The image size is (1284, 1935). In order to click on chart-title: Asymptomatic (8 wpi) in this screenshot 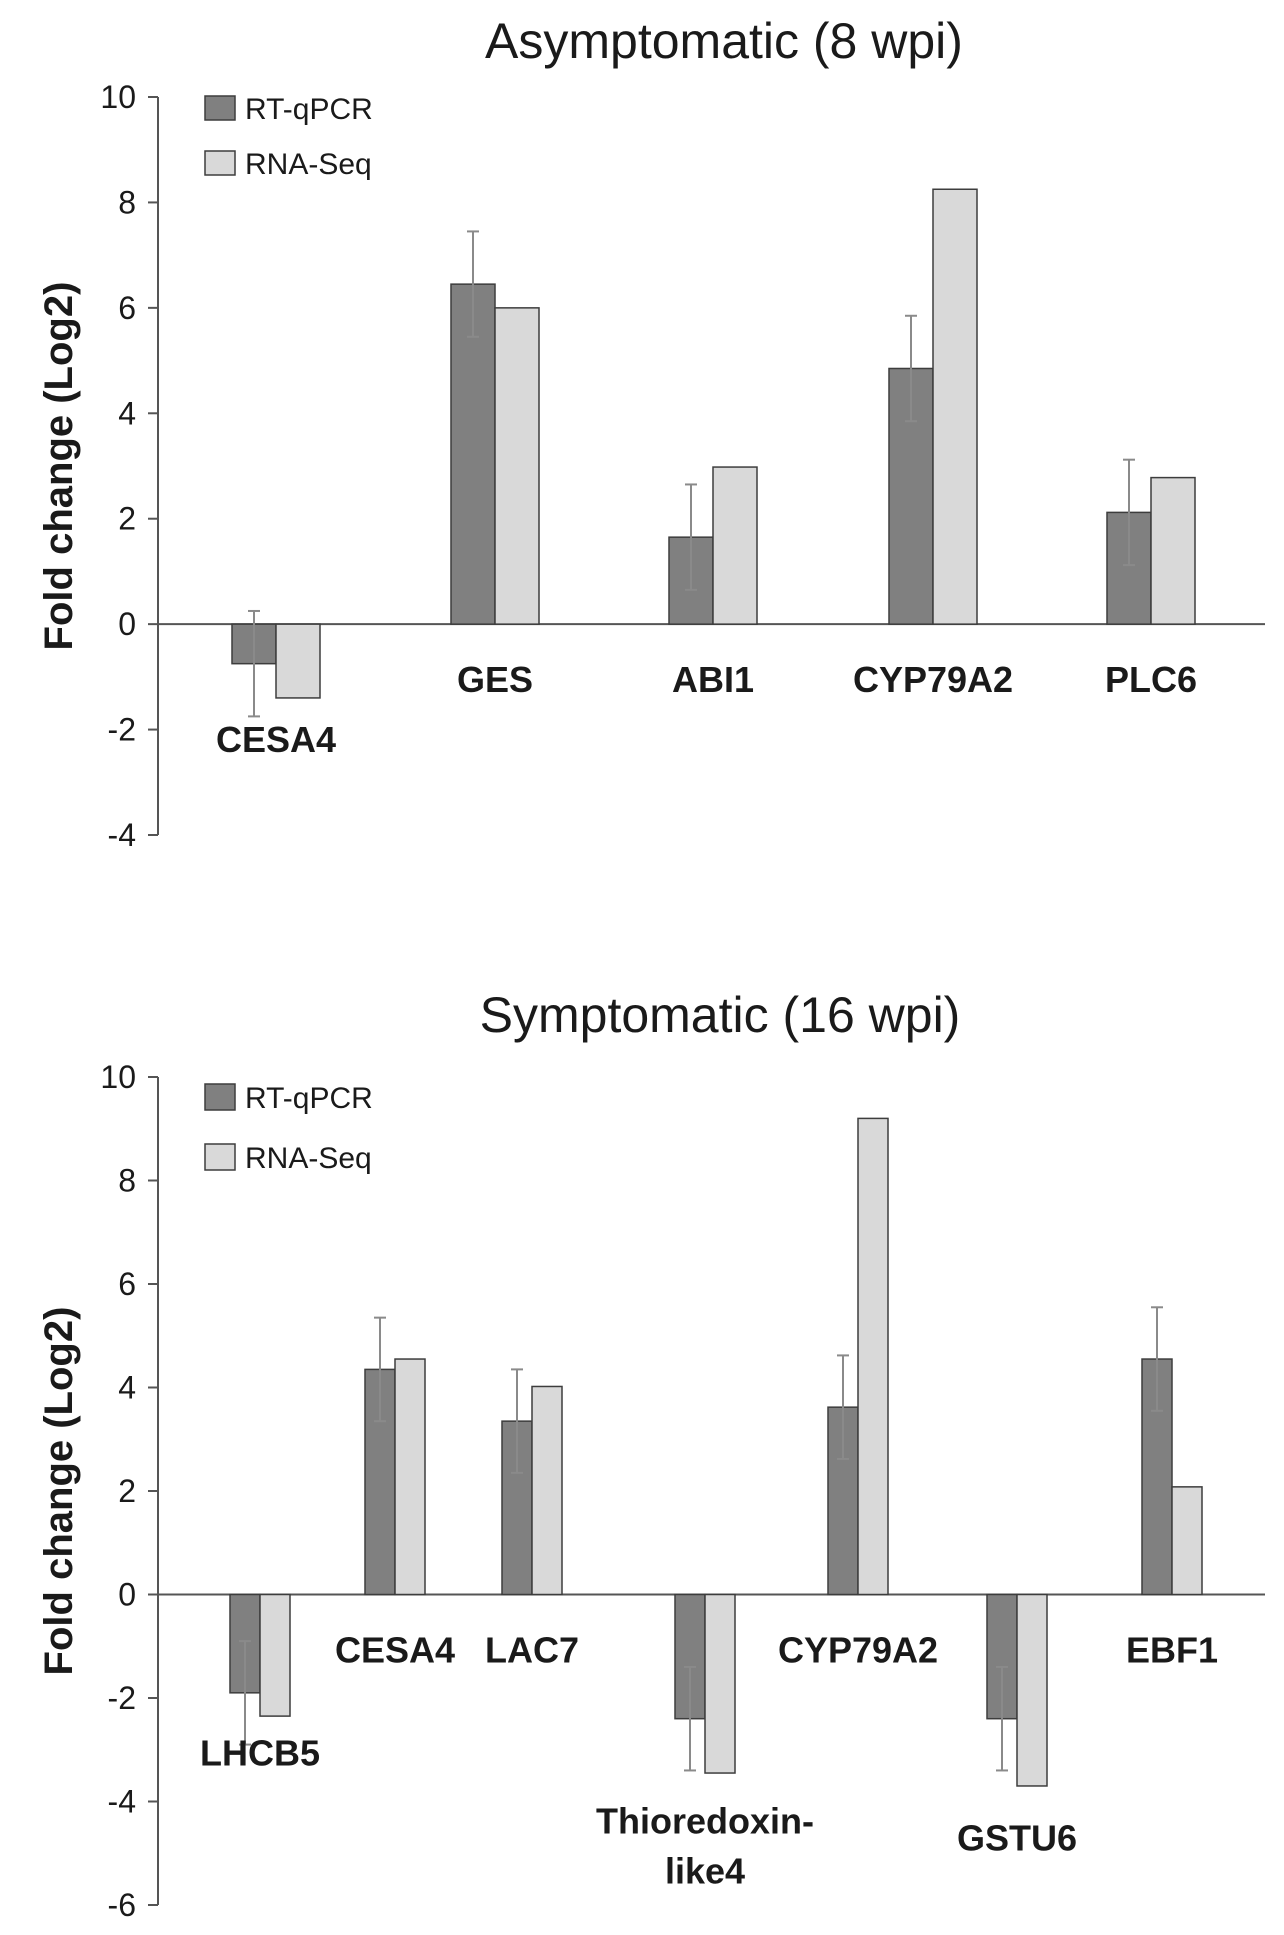, I will do `click(724, 41)`.